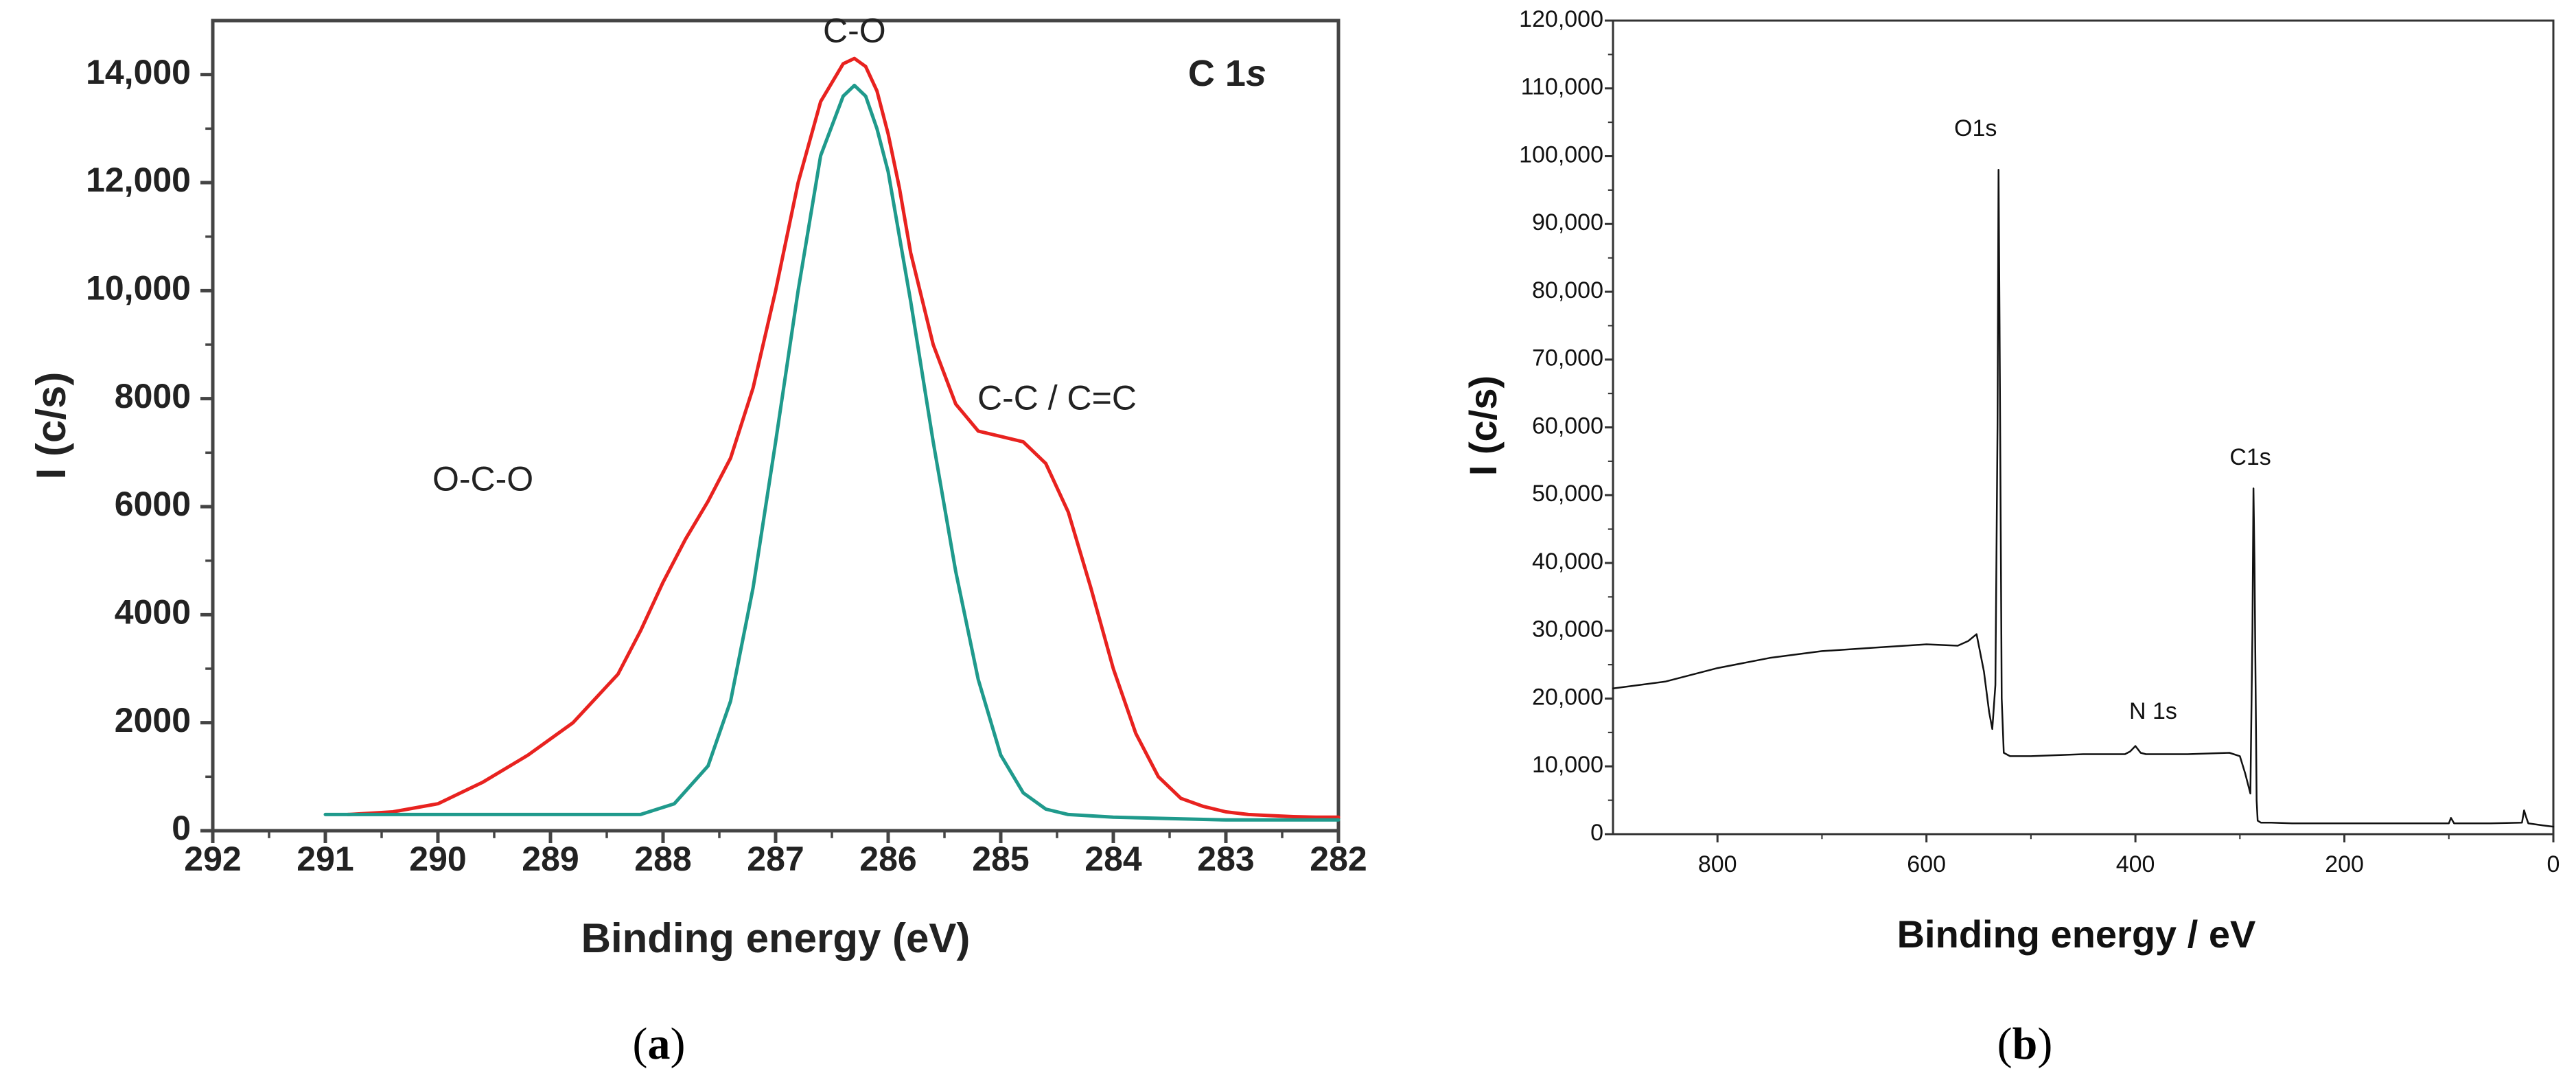 The height and width of the screenshot is (1082, 2576). Describe the element at coordinates (1568, 562) in the screenshot. I see `panel-b-y-tick-label: 40,000` at that location.